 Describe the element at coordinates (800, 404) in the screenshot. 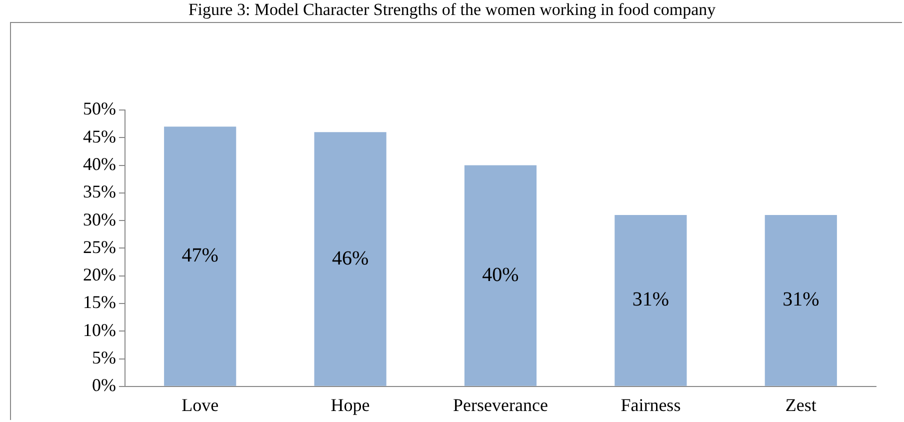

I see `x-tick-label: Zest` at that location.